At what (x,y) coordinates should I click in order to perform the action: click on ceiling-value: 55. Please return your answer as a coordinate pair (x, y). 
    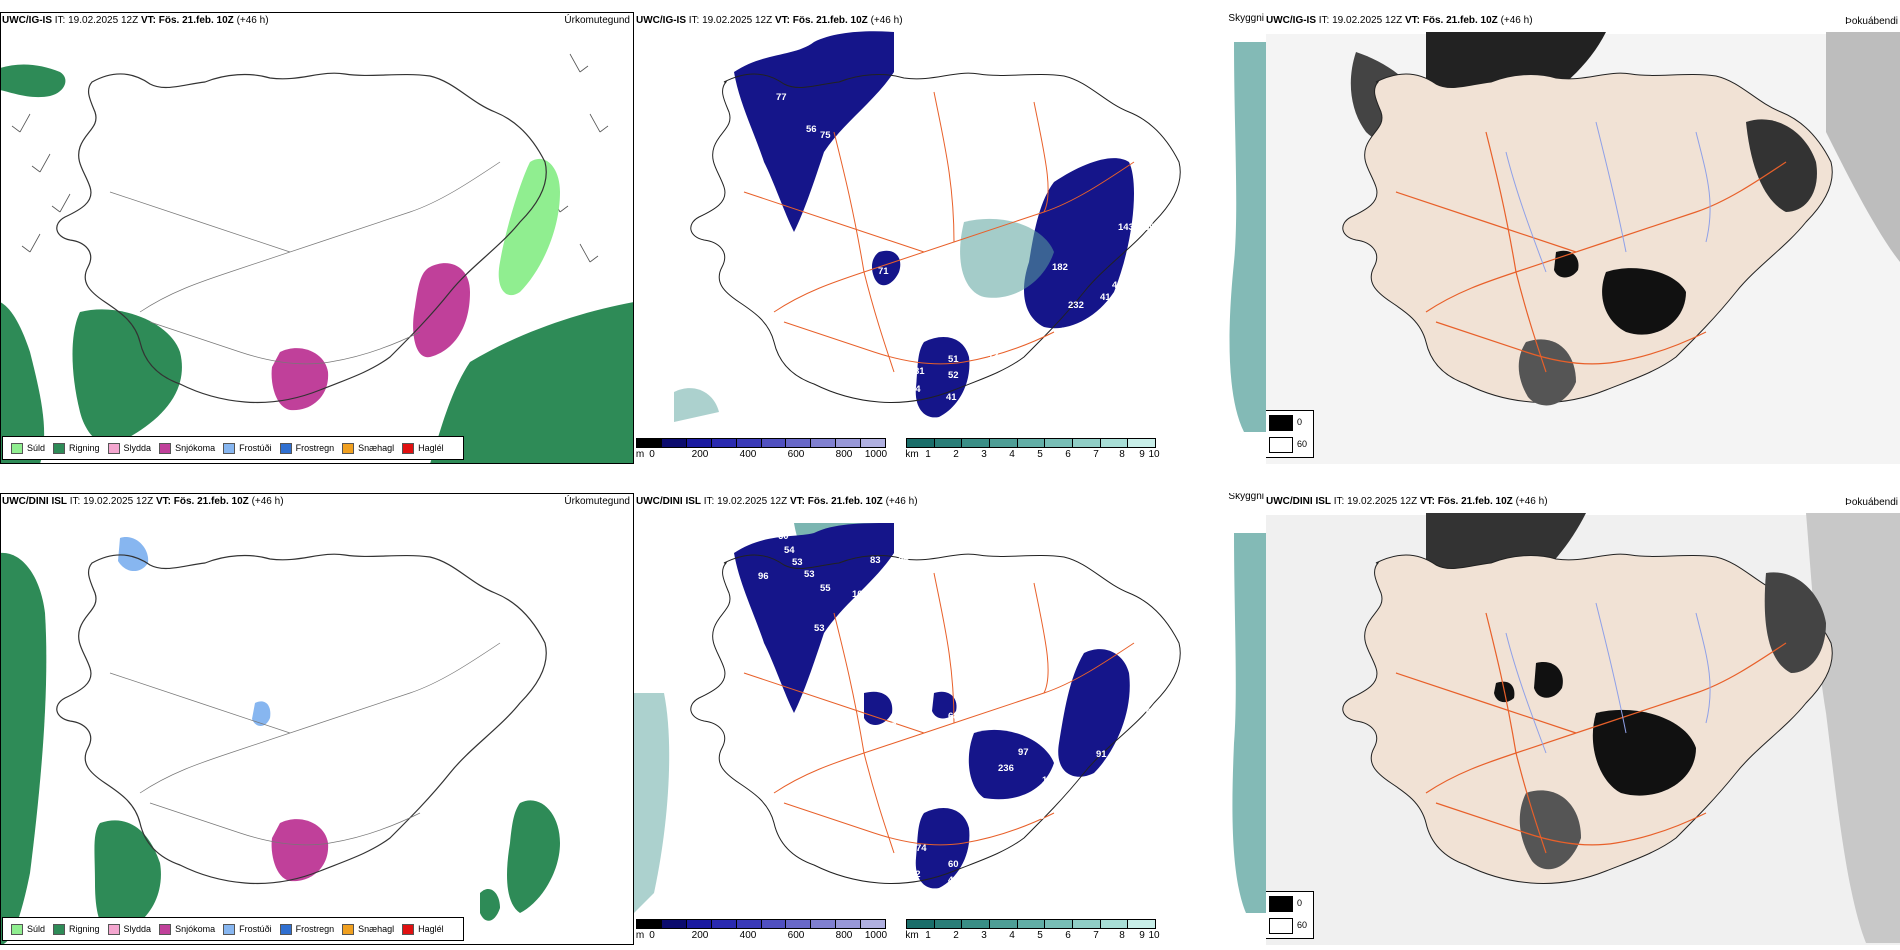
    Looking at the image, I should click on (825, 588).